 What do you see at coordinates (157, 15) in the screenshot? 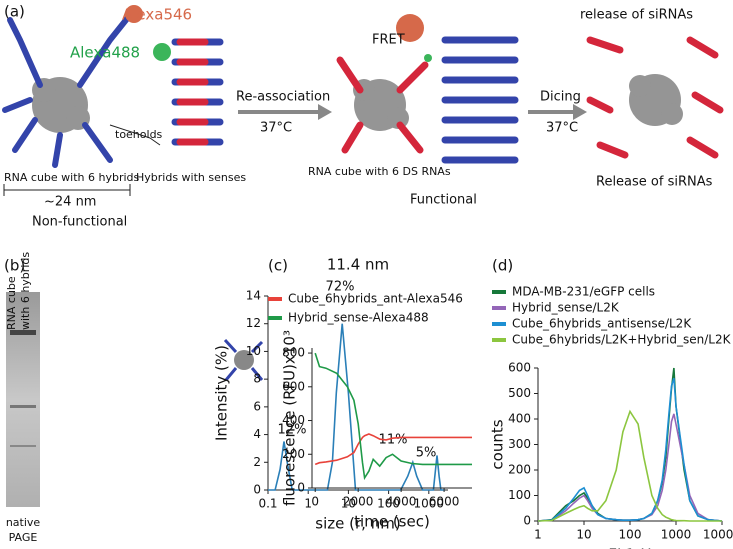
I see `dye-label: Alexa546` at bounding box center [157, 15].